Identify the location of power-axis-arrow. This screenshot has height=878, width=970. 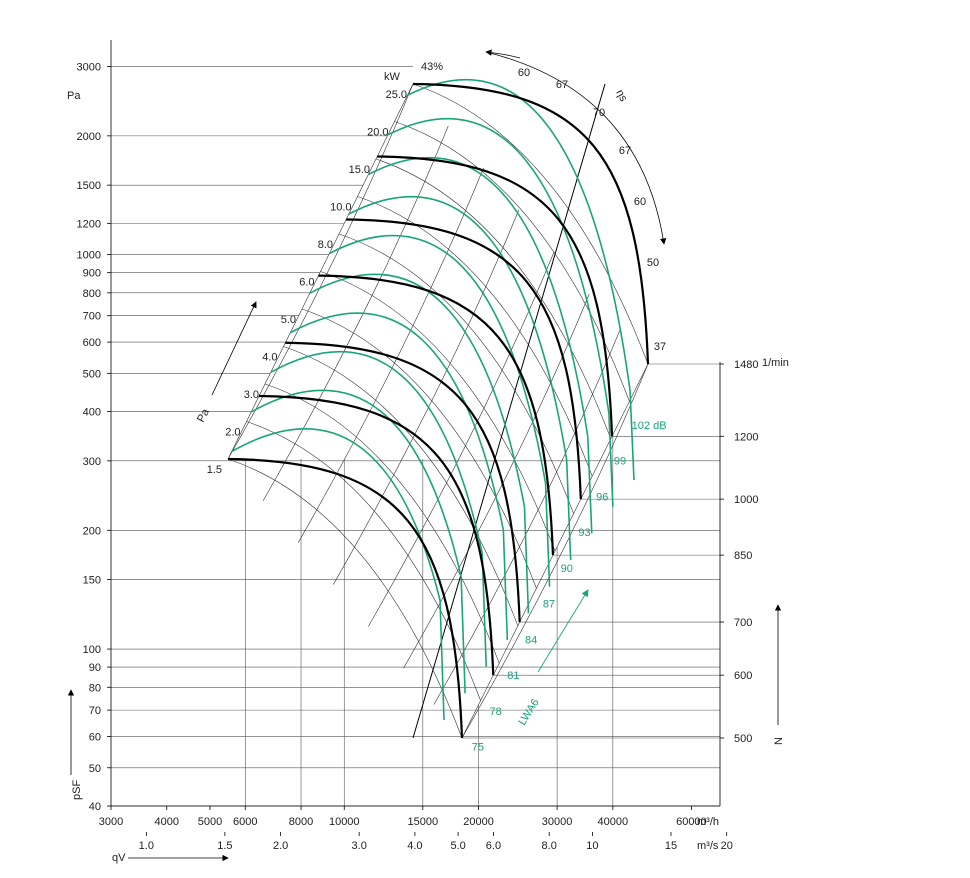
(234, 348).